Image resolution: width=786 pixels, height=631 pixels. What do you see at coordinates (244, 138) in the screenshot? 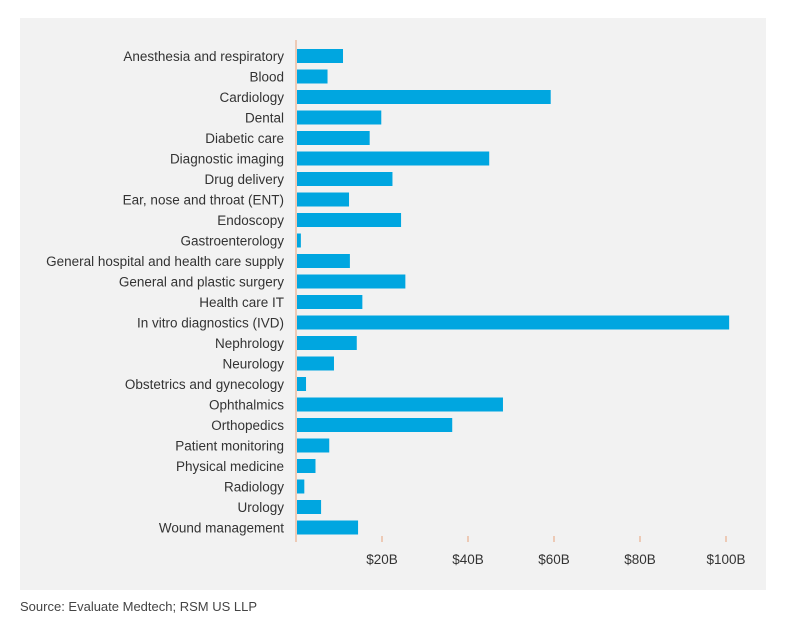
I see `category-label: Diabetic care` at bounding box center [244, 138].